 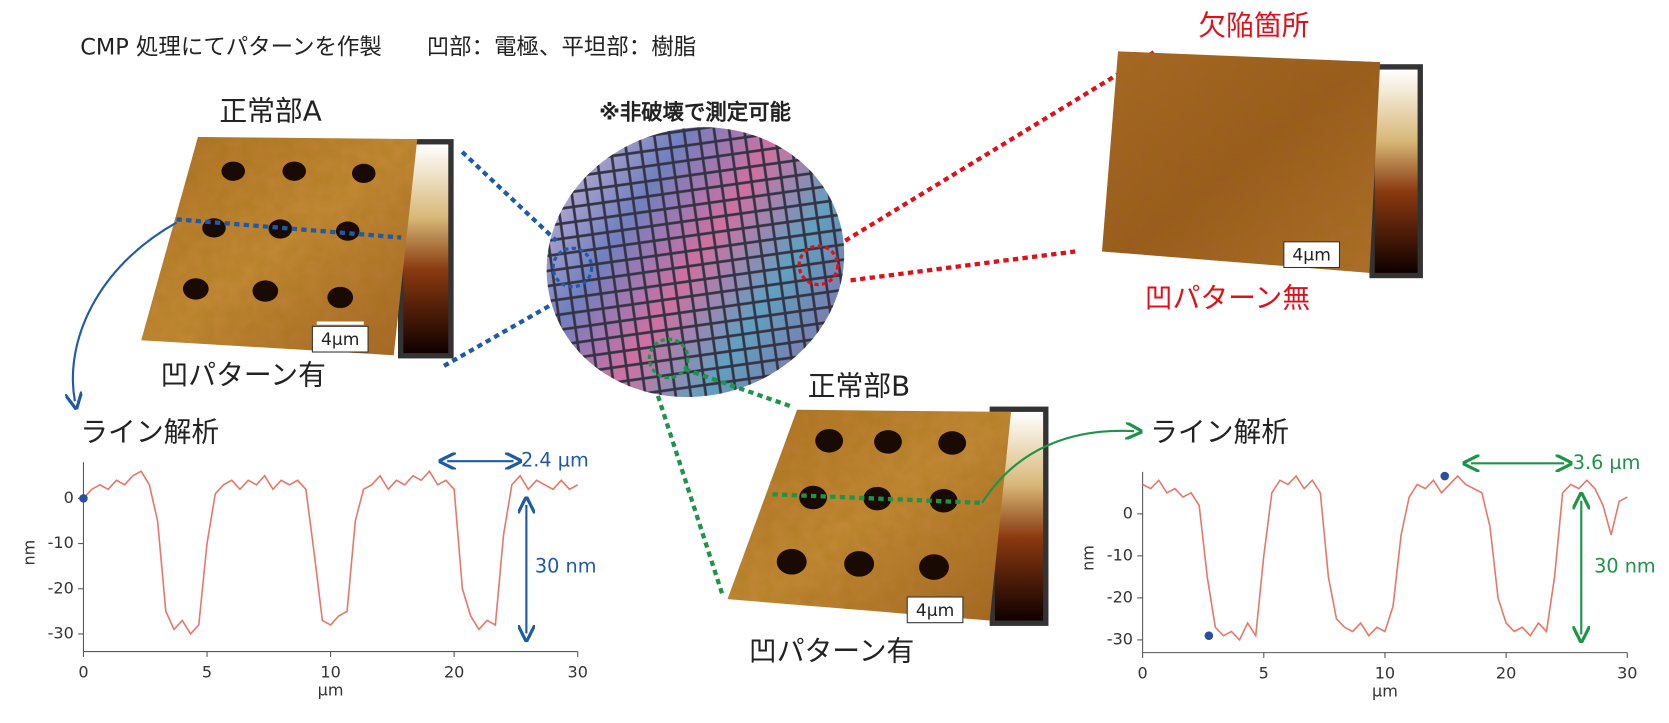 I want to click on annotation: 2.4 µm, so click(x=555, y=460).